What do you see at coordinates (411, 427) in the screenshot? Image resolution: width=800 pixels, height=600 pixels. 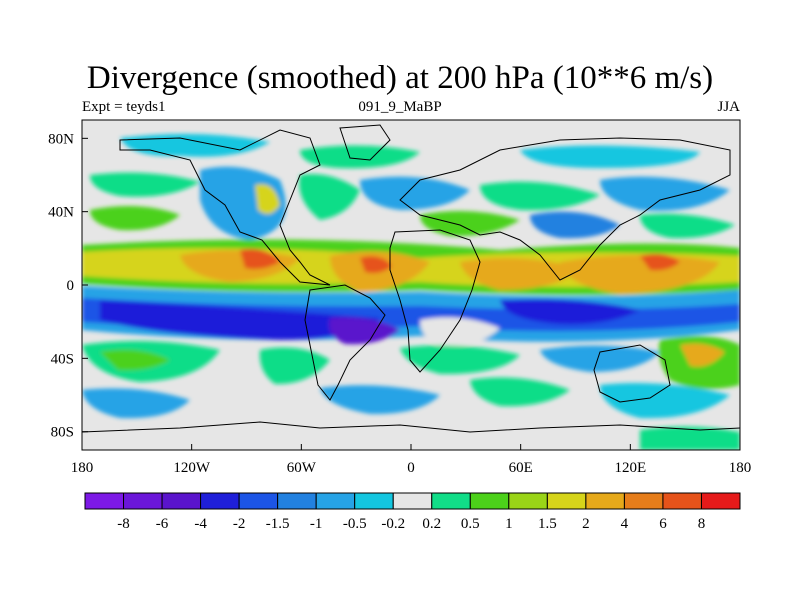 I see `coastline-antarctica` at bounding box center [411, 427].